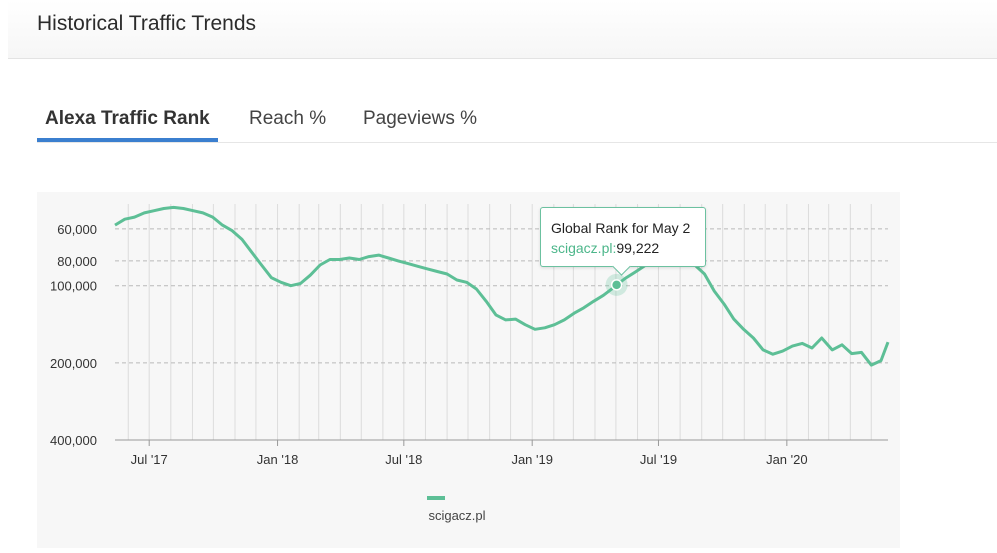 The image size is (997, 553). Describe the element at coordinates (147, 23) in the screenshot. I see `page-title: Historical Traffic Trends` at that location.